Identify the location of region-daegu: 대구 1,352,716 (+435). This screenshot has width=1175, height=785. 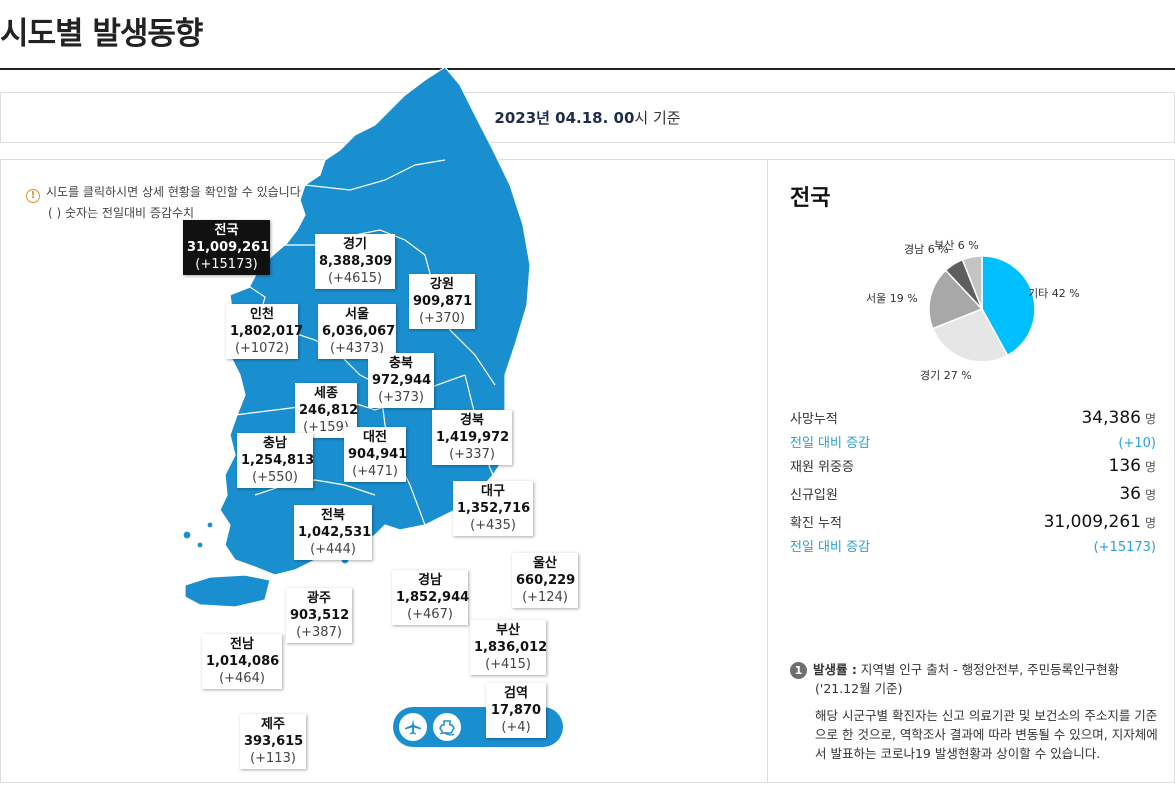
(493, 508).